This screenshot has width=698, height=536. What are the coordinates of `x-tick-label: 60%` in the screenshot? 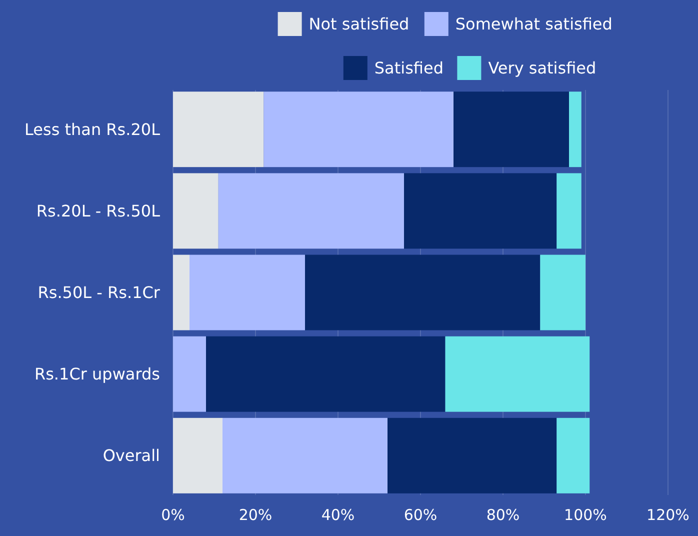 It's located at (421, 515).